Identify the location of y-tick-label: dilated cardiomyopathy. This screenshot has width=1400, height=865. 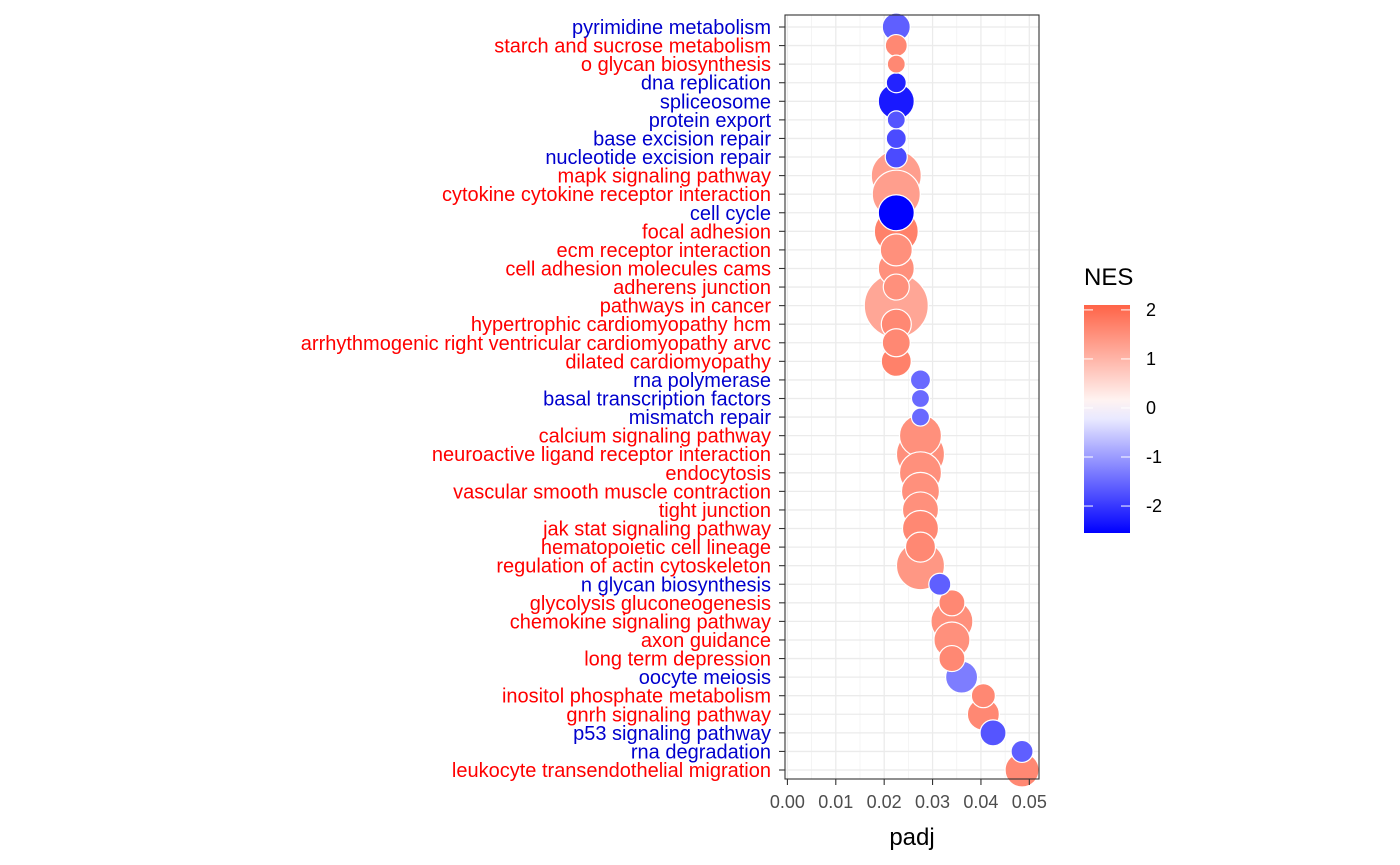
(668, 362).